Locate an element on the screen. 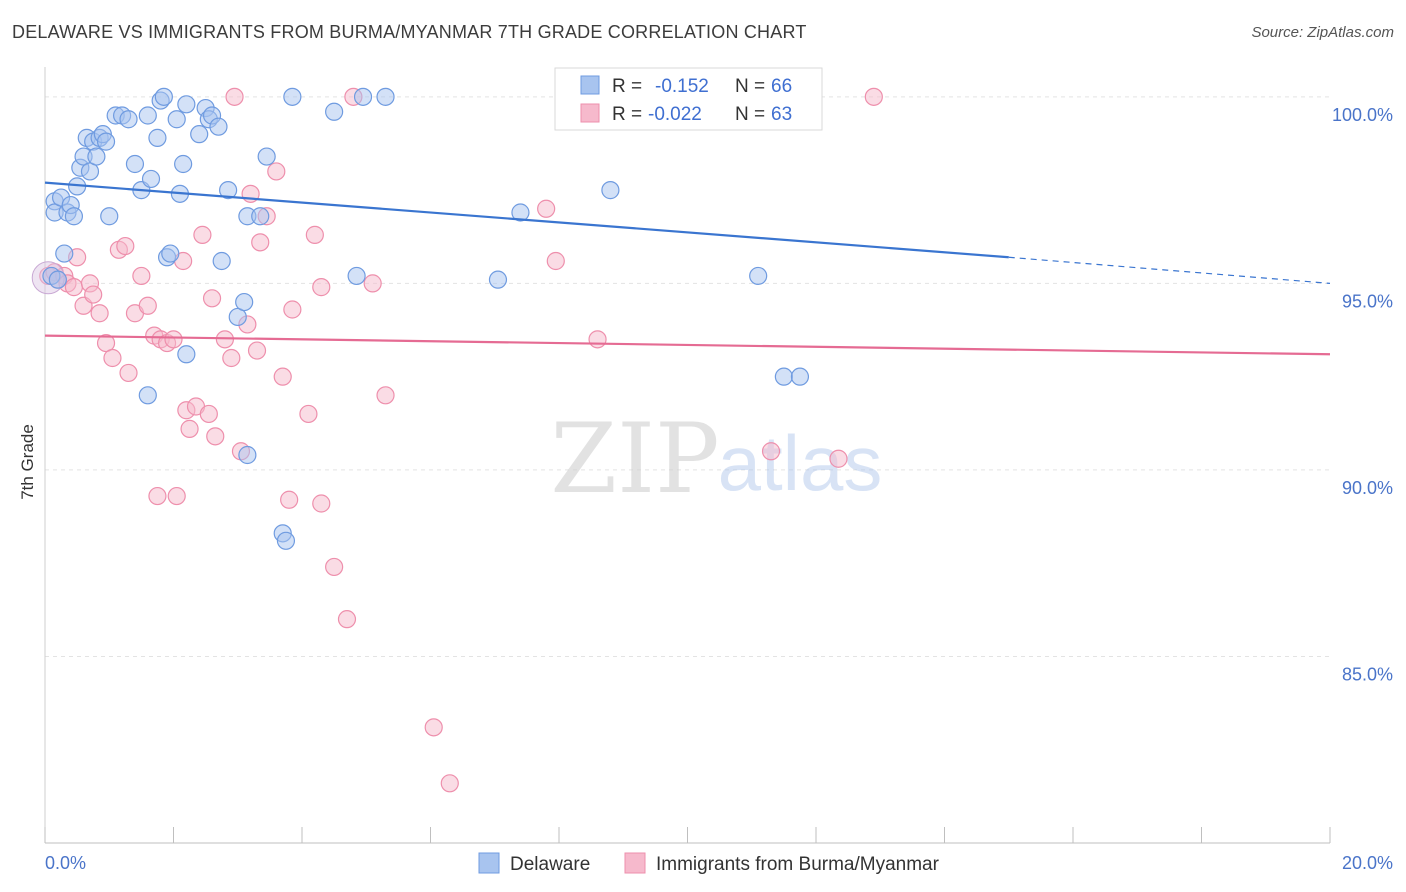 The height and width of the screenshot is (892, 1406). y-tick-labels: 85.0% 90.0% 95.0% 100.0% is located at coordinates (1362, 395).